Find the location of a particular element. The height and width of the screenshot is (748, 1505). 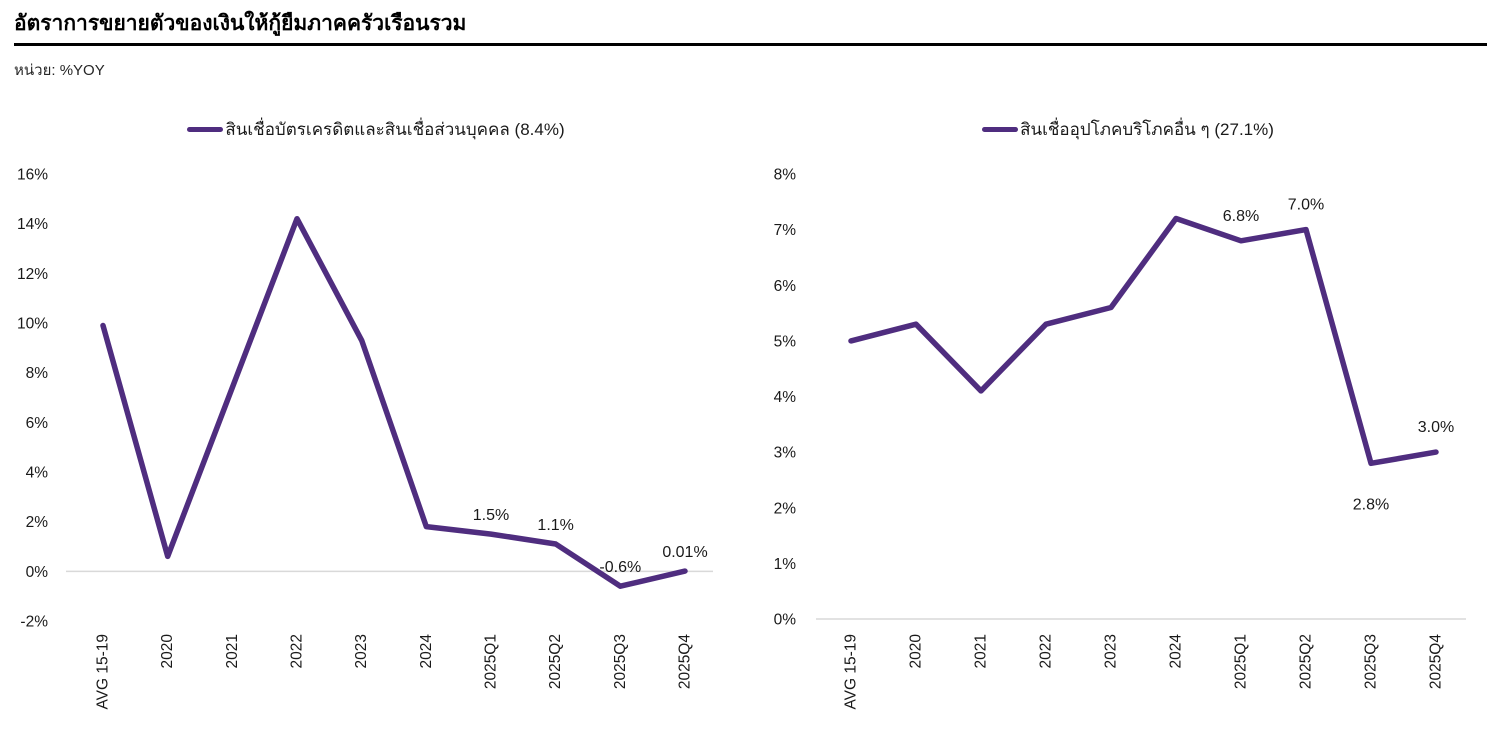

y-tick-label: 1% is located at coordinates (785, 564).